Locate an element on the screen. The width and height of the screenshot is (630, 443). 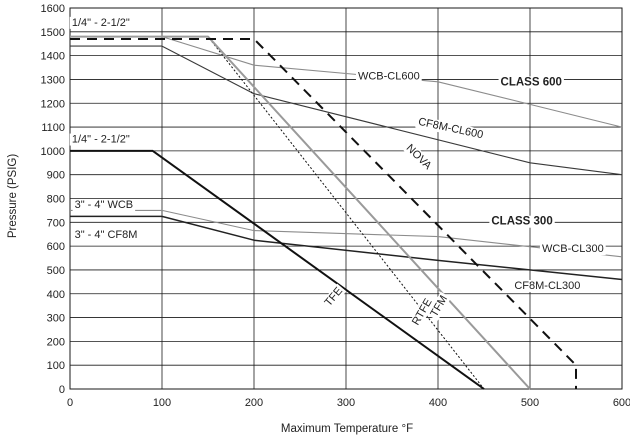
annotation-3-4-cf8m: 3" - 4" CF8M is located at coordinates (106, 235).